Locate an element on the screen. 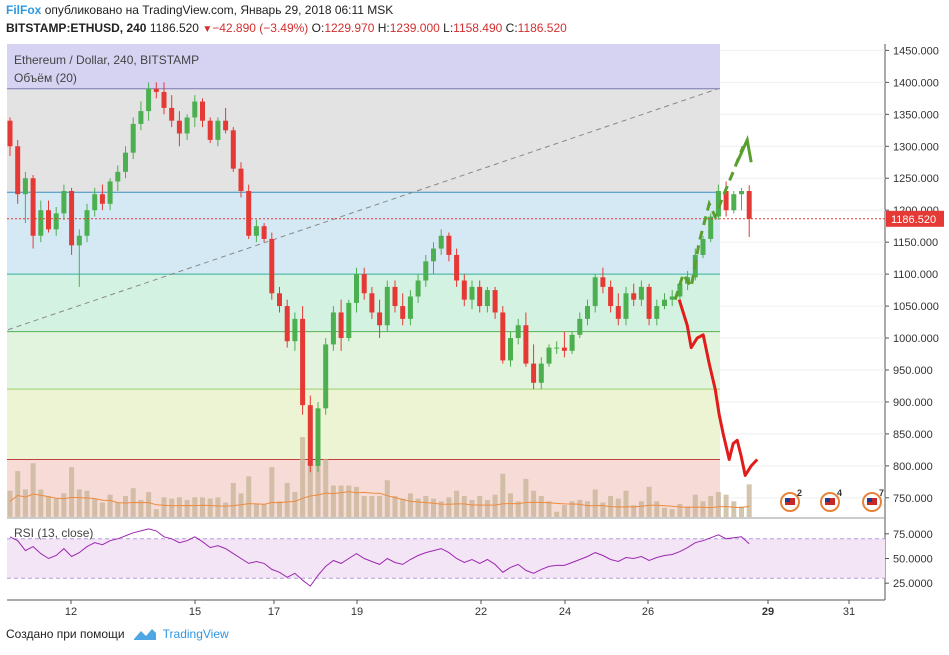 The height and width of the screenshot is (655, 949). y-tick-label: 750.000 is located at coordinates (913, 499).